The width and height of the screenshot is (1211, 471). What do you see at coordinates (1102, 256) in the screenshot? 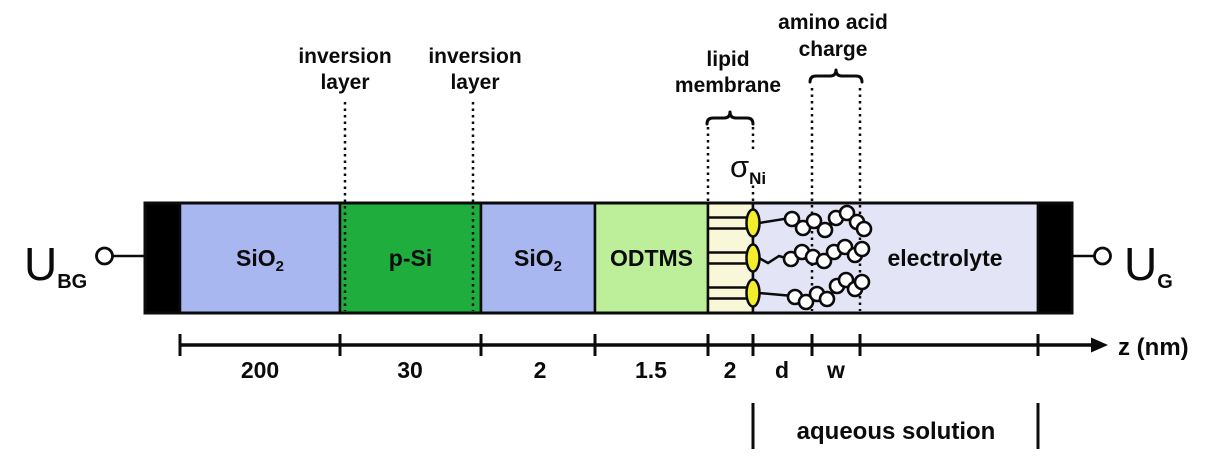
I see `gate-terminal-icon` at bounding box center [1102, 256].